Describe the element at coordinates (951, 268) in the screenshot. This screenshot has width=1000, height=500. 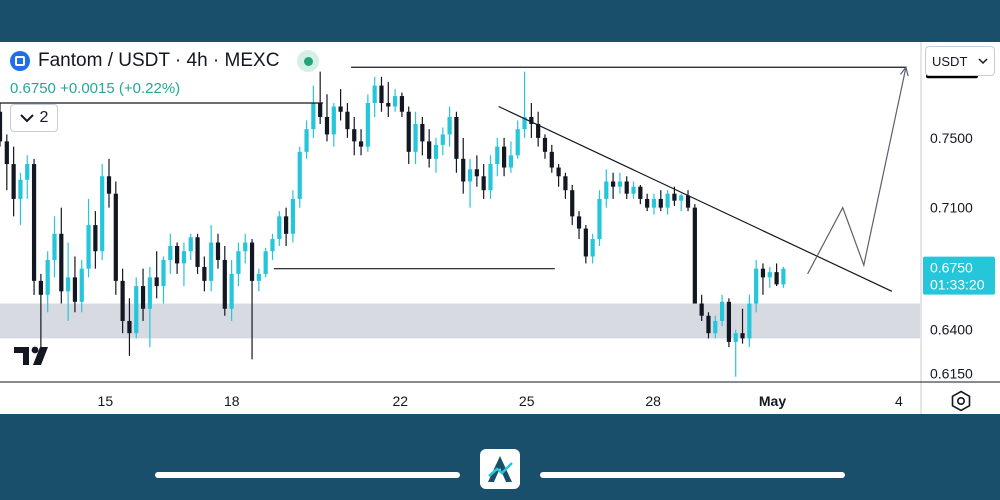
I see `current-price-label: 0.6750` at that location.